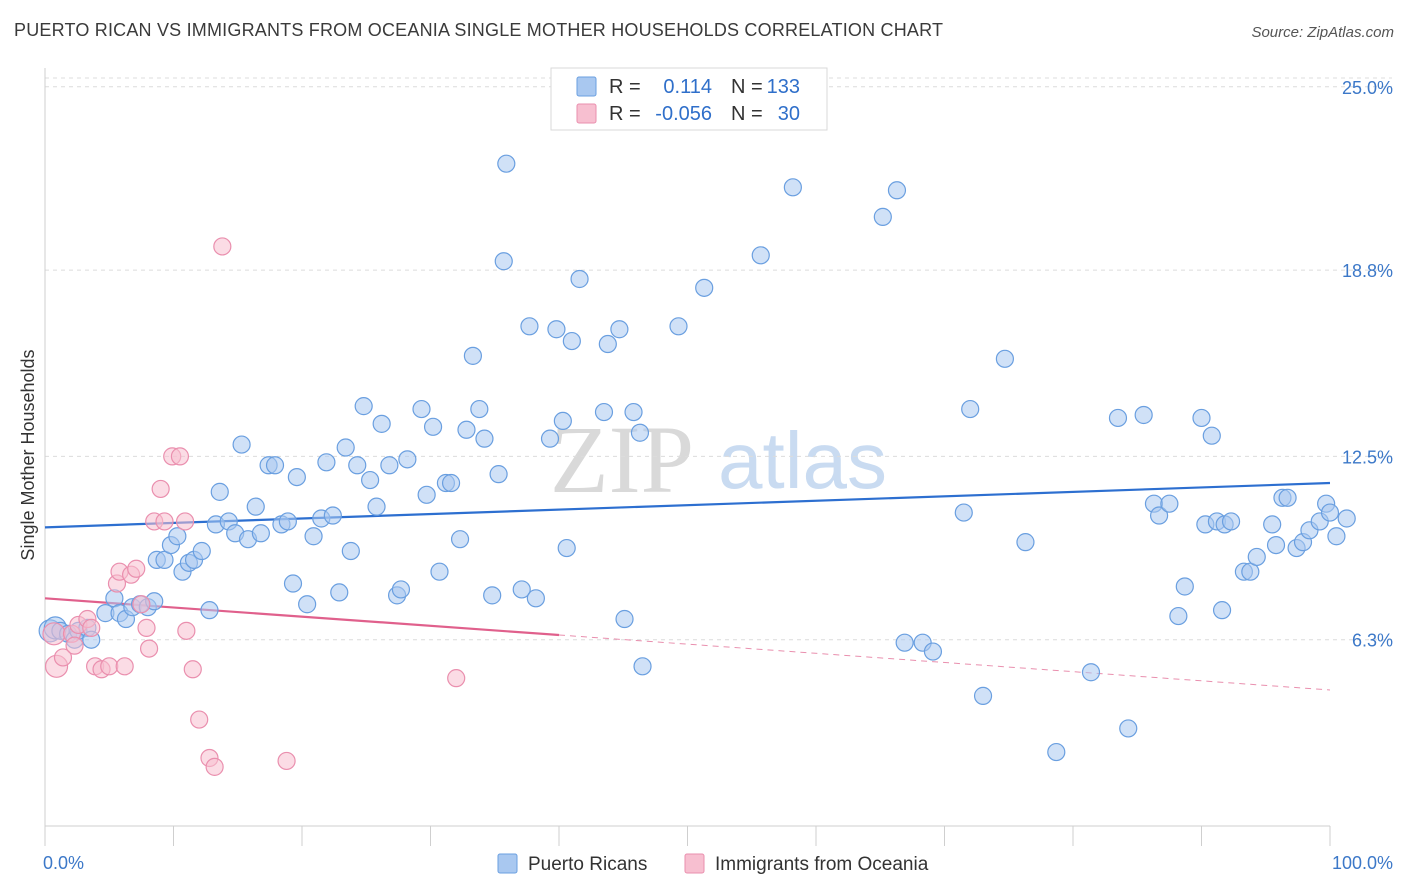 The height and width of the screenshot is (892, 1406). What do you see at coordinates (802, 460) in the screenshot?
I see `watermark-atlas: atlas` at bounding box center [802, 460].